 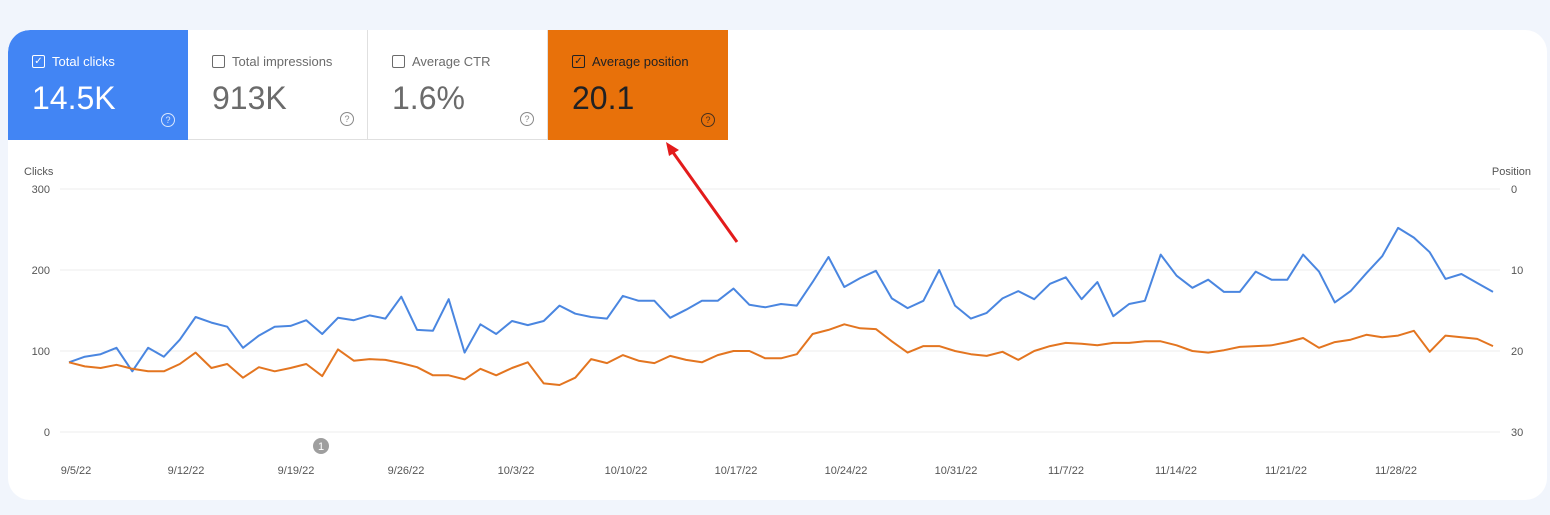 I want to click on metric-label: Average position, so click(x=640, y=61).